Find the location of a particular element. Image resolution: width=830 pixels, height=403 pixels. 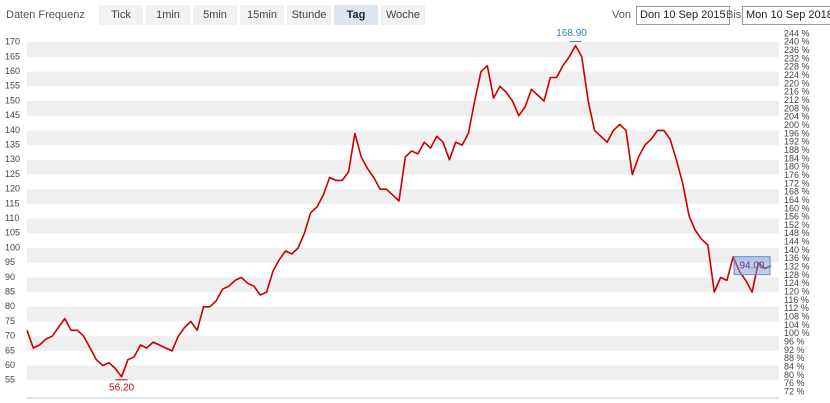

y2-tick-label: 72 % is located at coordinates (794, 391).